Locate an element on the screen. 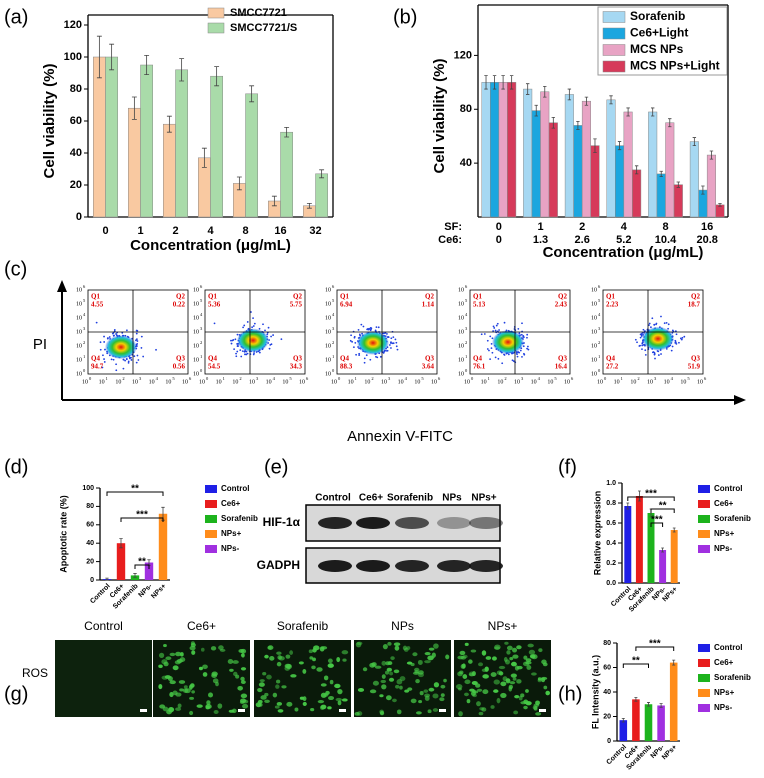 This screenshot has width=764, height=778. x-tick-exponent: 1 is located at coordinates (489, 378).